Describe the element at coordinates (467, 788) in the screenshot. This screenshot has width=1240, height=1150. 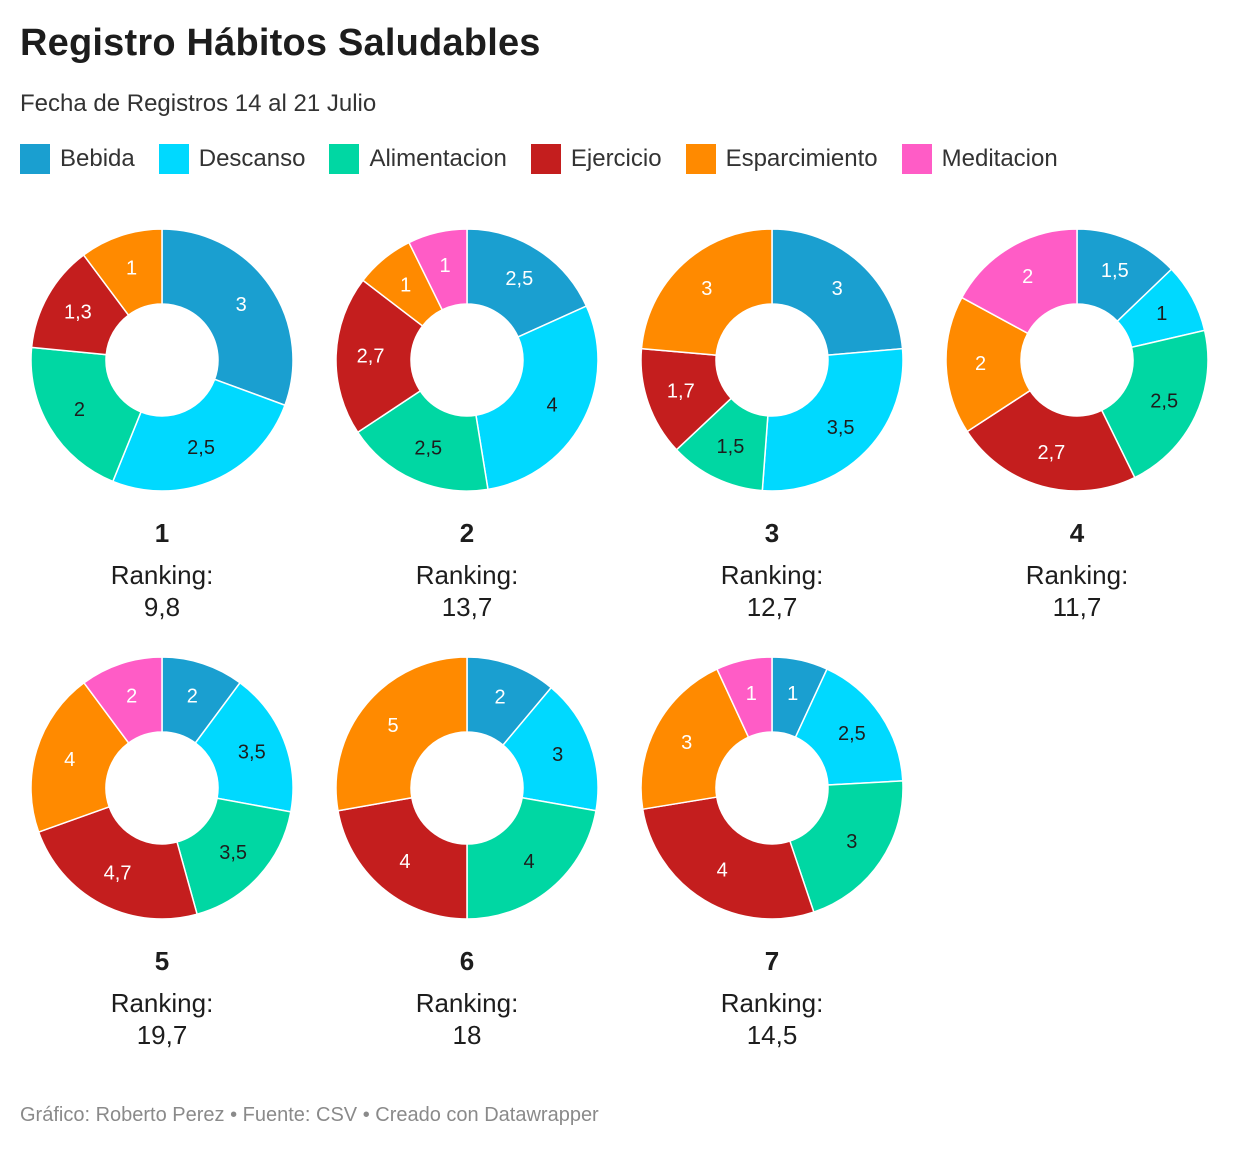
I see `donut-chart: 2 3 4 4 5` at that location.